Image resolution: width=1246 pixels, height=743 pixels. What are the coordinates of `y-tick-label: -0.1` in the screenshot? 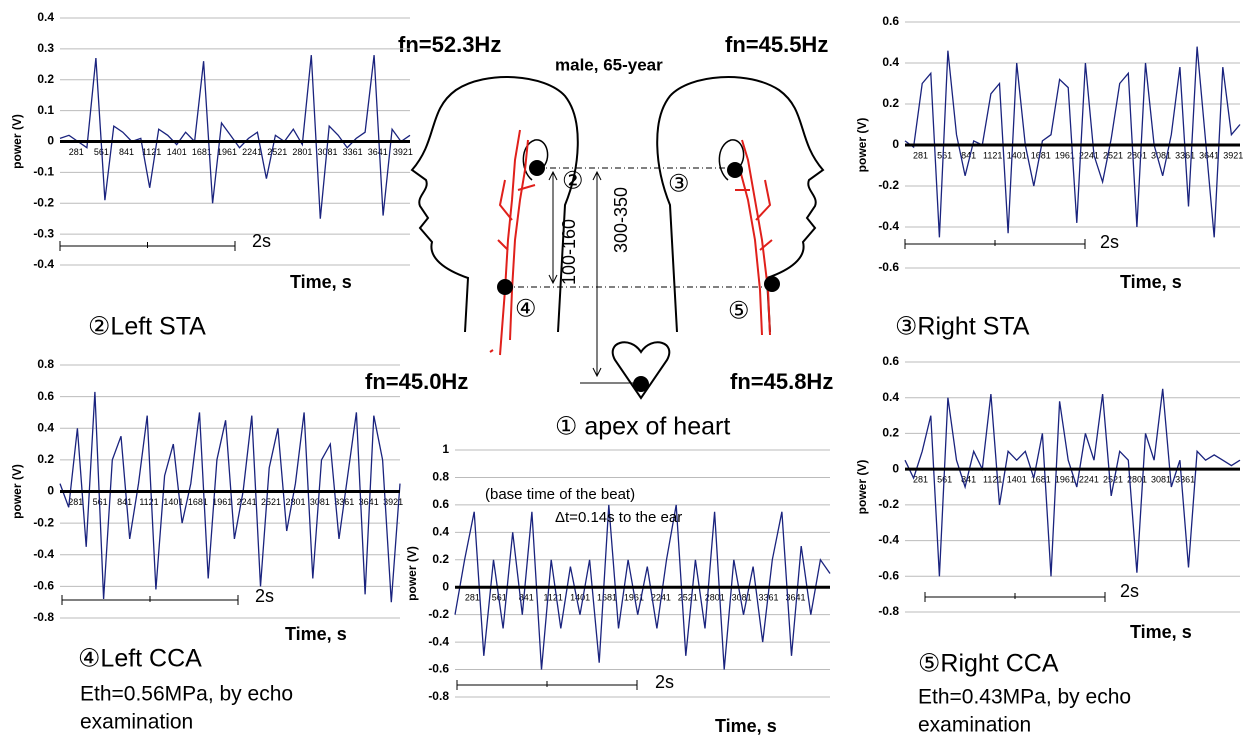 It's located at (43, 172).